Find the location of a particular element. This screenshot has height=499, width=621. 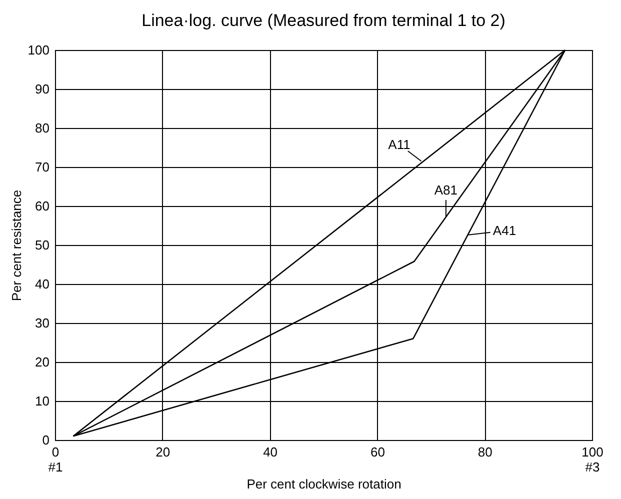

y-tick-label: 100 is located at coordinates (39, 50).